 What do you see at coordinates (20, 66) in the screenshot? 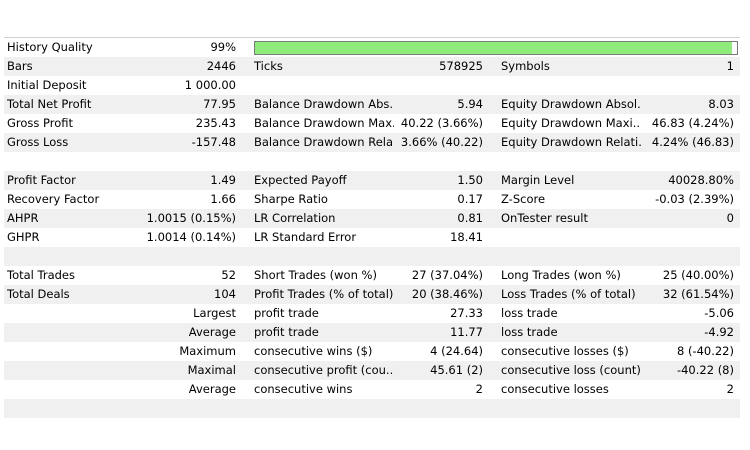
I see `report-cell-col1-label: Bars` at bounding box center [20, 66].